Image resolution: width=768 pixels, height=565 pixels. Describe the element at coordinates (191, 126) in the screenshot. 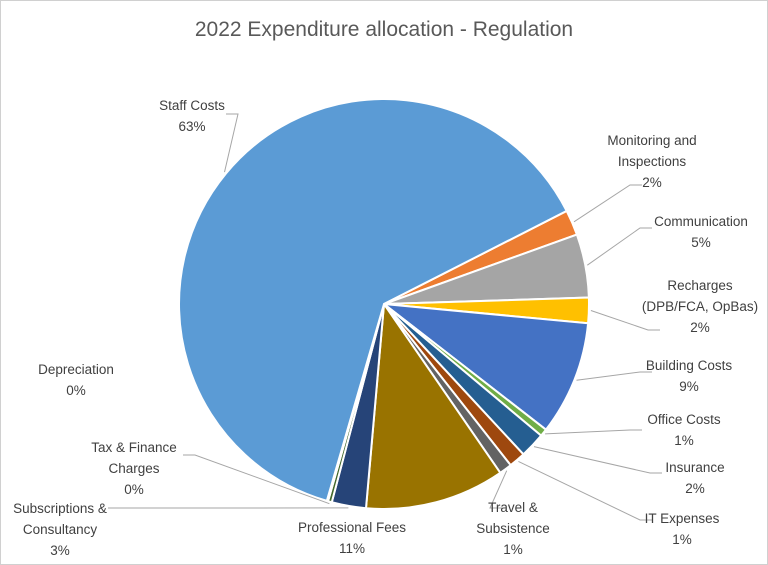

I see `slice-percent: 63%` at that location.